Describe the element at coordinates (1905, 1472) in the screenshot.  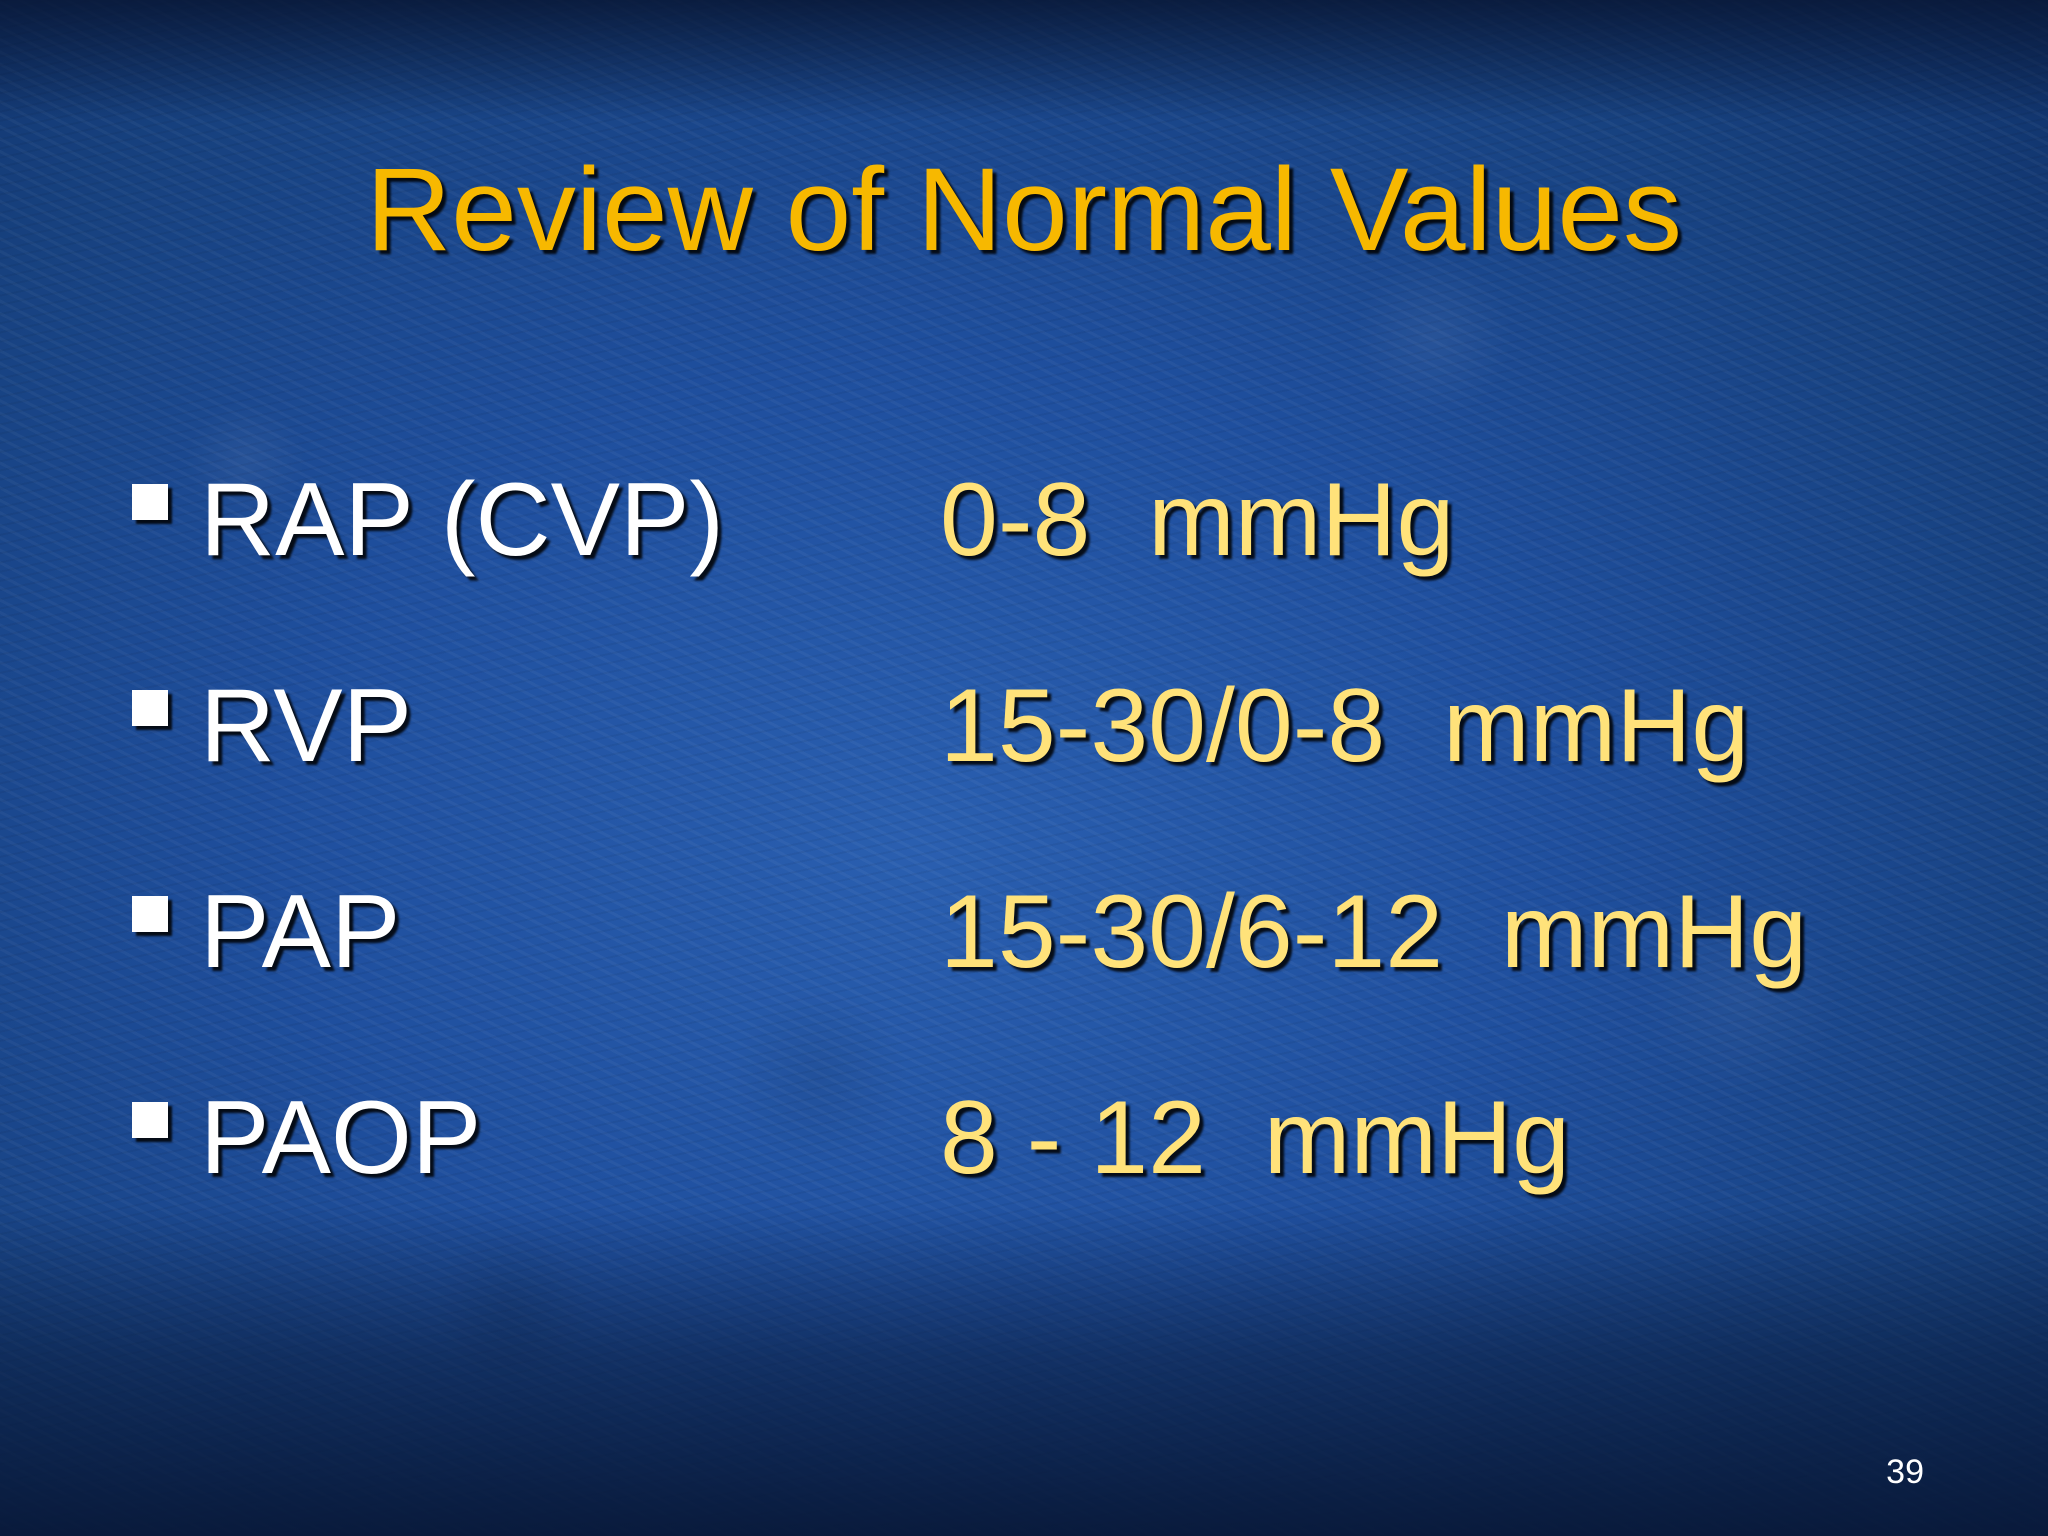
I see `slide-number: 39` at that location.